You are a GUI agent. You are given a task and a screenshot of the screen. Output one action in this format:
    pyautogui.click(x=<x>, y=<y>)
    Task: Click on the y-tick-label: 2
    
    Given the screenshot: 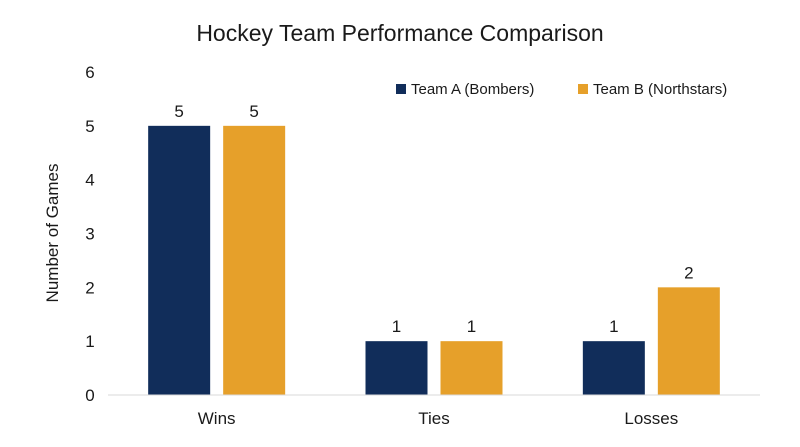 What is the action you would take?
    pyautogui.click(x=89, y=287)
    